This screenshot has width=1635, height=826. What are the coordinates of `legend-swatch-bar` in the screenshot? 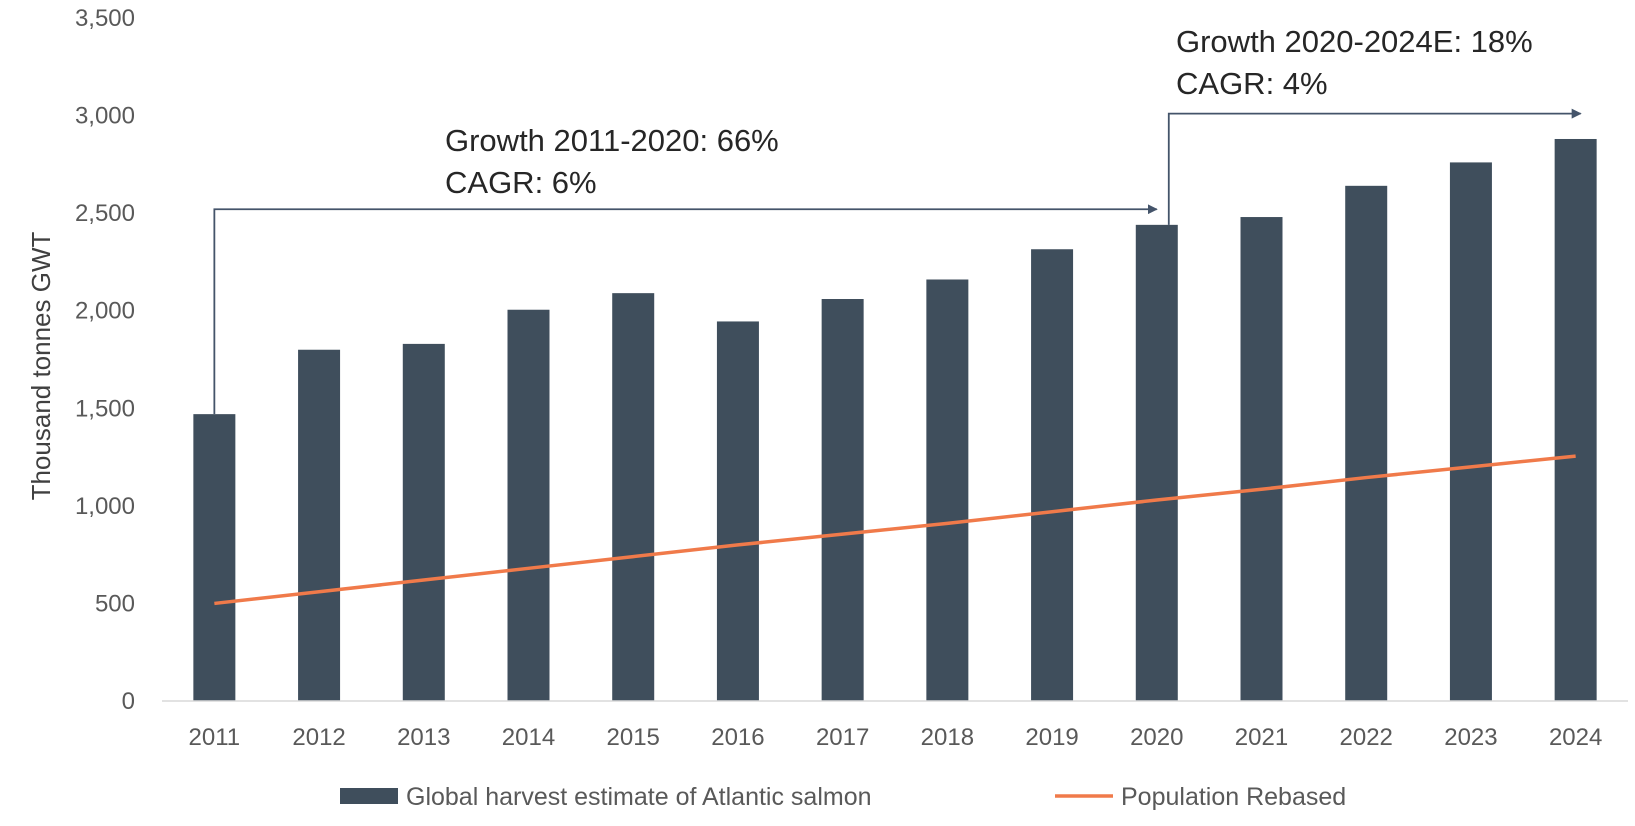 It's located at (369, 796).